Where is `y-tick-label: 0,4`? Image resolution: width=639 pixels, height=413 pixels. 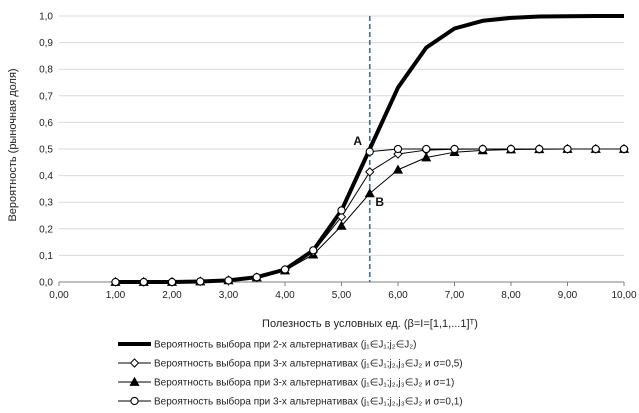
y-tick-label: 0,4 is located at coordinates (46, 176).